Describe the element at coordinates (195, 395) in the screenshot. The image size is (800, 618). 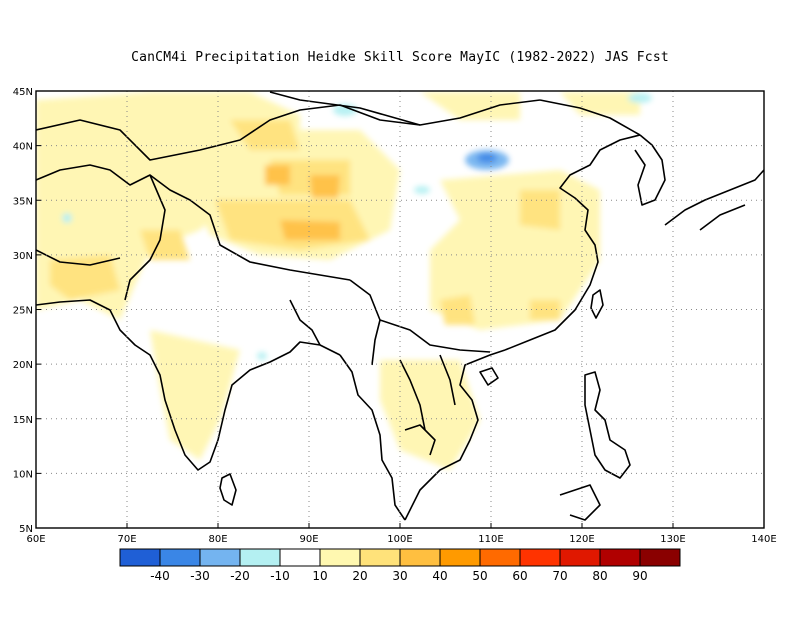
I see `shade-india` at that location.